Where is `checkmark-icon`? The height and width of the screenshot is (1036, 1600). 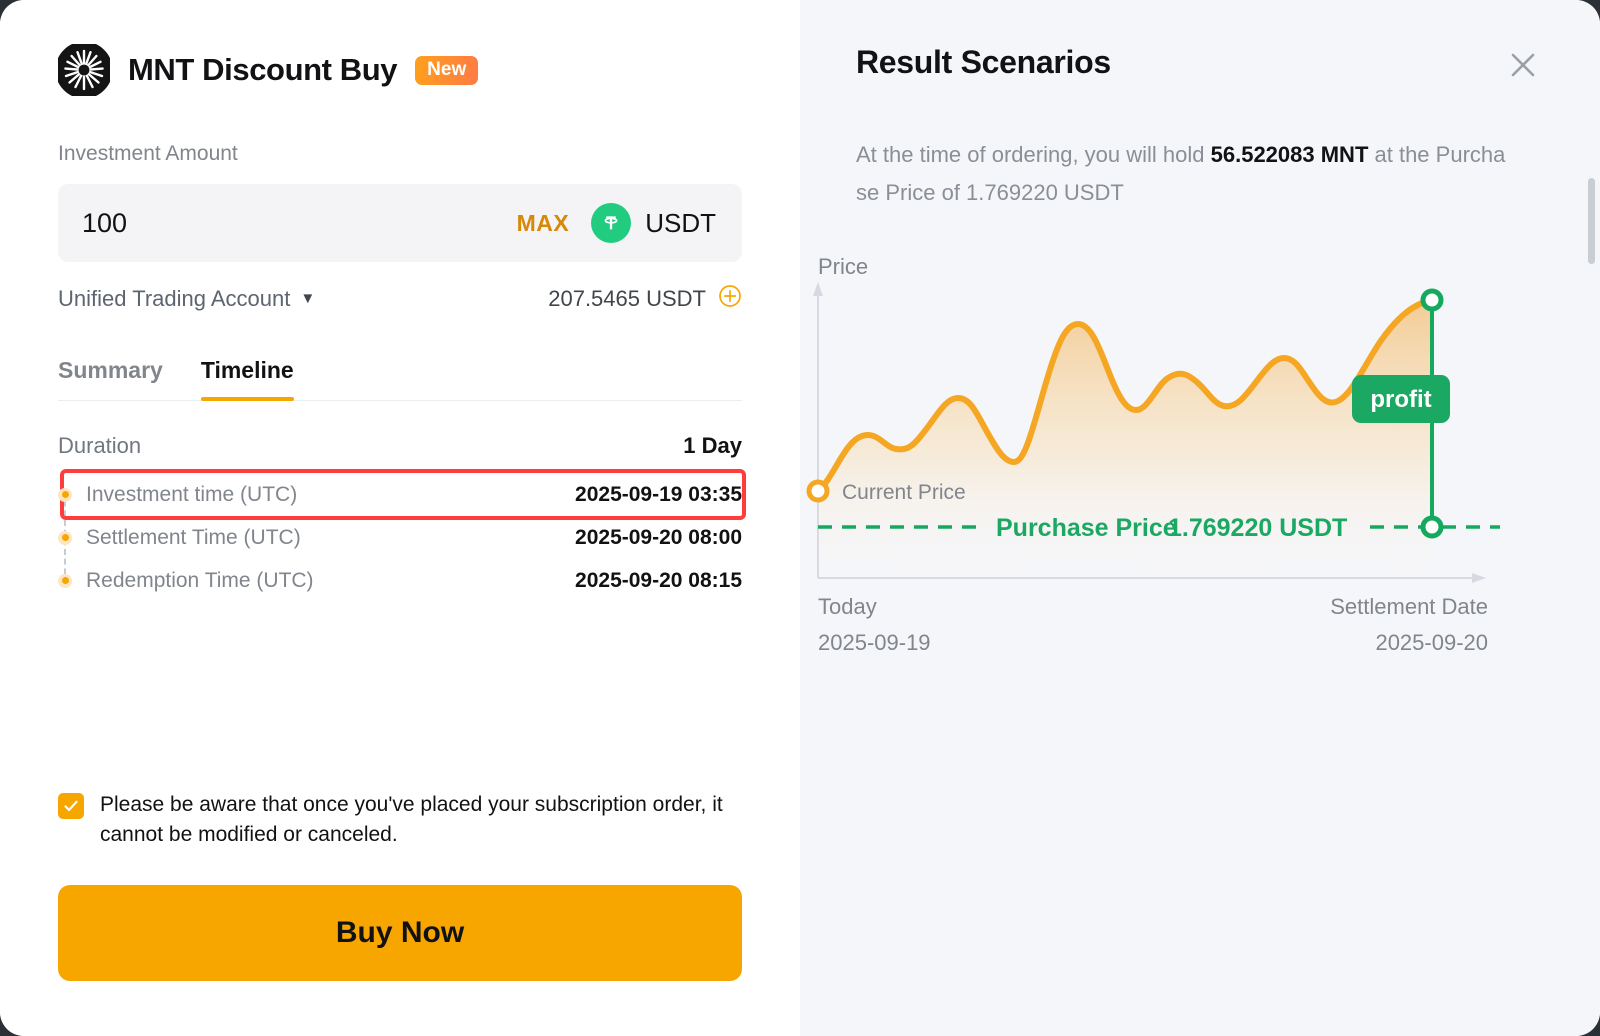 checkmark-icon is located at coordinates (71, 806).